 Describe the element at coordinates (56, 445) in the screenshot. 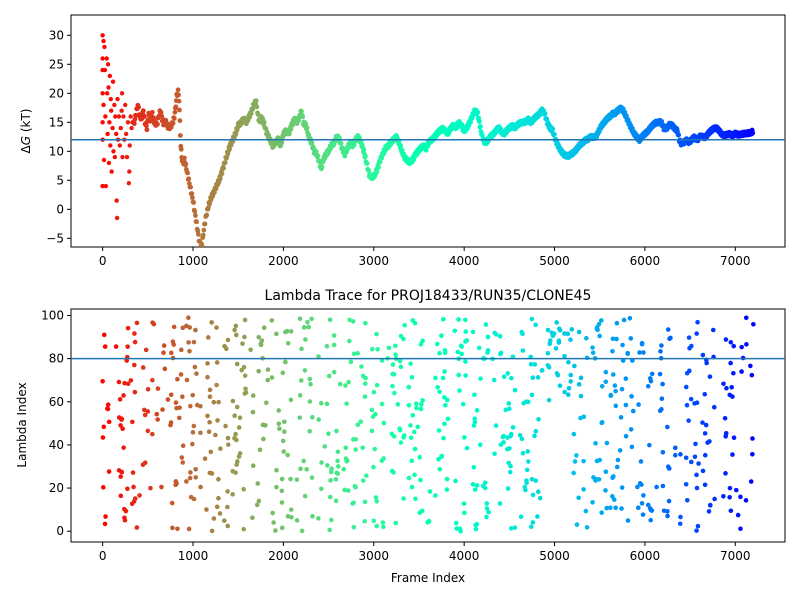

I see `bottom-y-tick-label: 40` at that location.